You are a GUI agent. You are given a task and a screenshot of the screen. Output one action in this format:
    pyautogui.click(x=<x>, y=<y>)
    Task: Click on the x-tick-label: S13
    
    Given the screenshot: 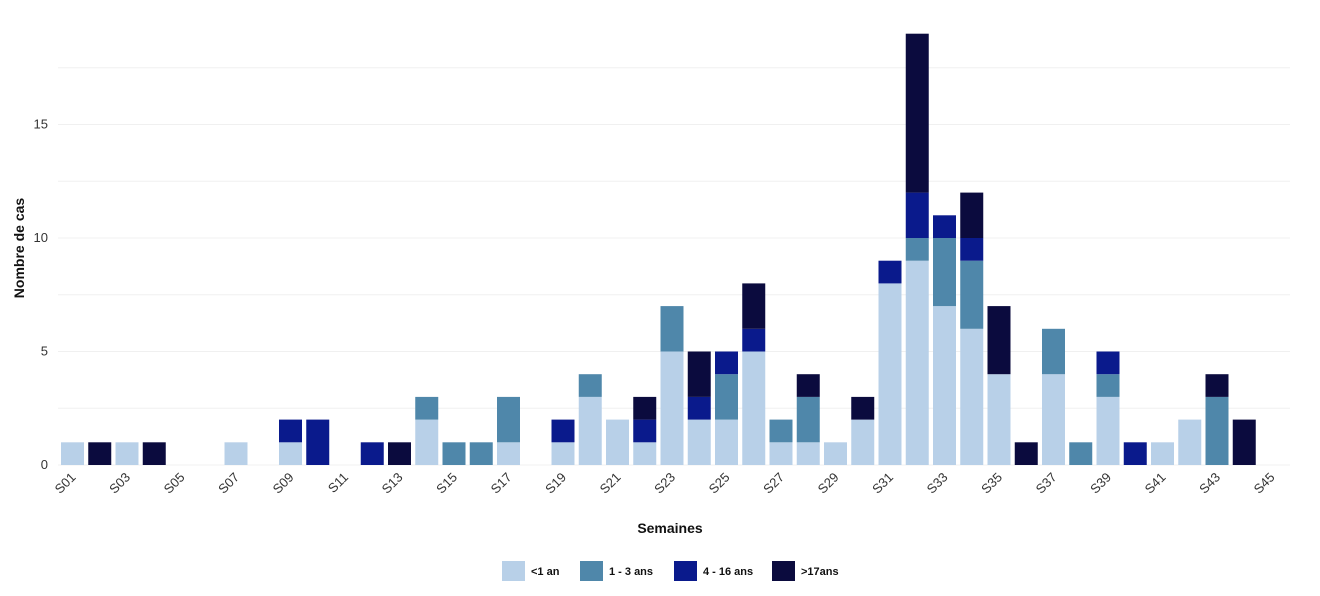 What is the action you would take?
    pyautogui.click(x=392, y=483)
    